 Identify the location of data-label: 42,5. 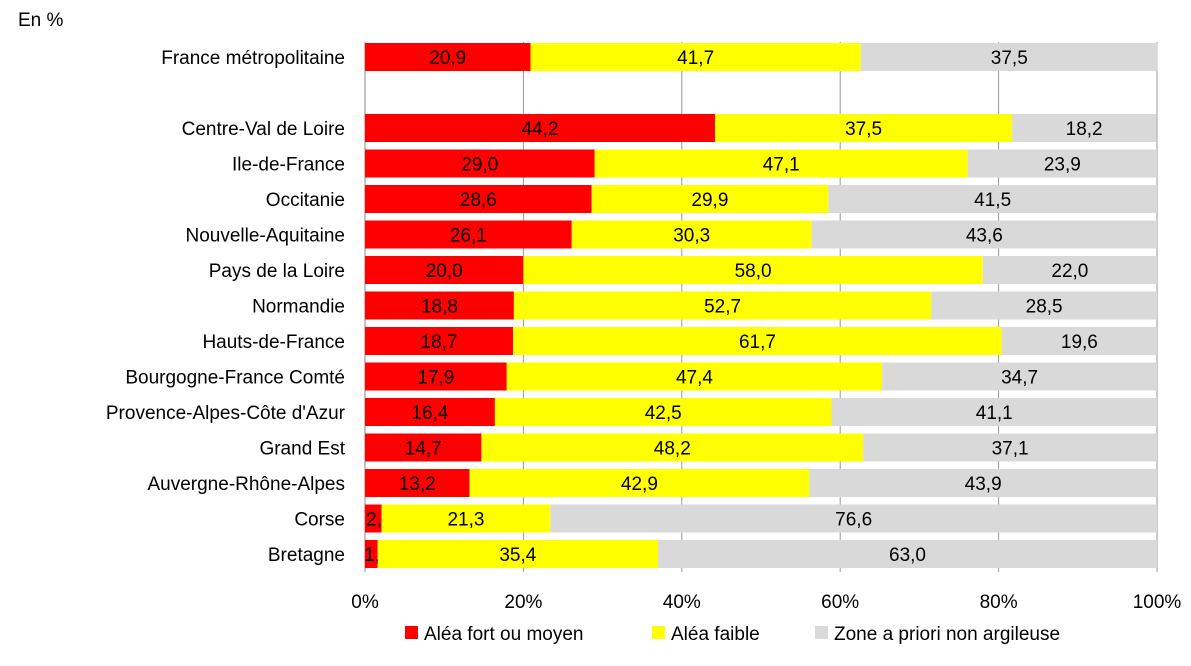
(663, 413).